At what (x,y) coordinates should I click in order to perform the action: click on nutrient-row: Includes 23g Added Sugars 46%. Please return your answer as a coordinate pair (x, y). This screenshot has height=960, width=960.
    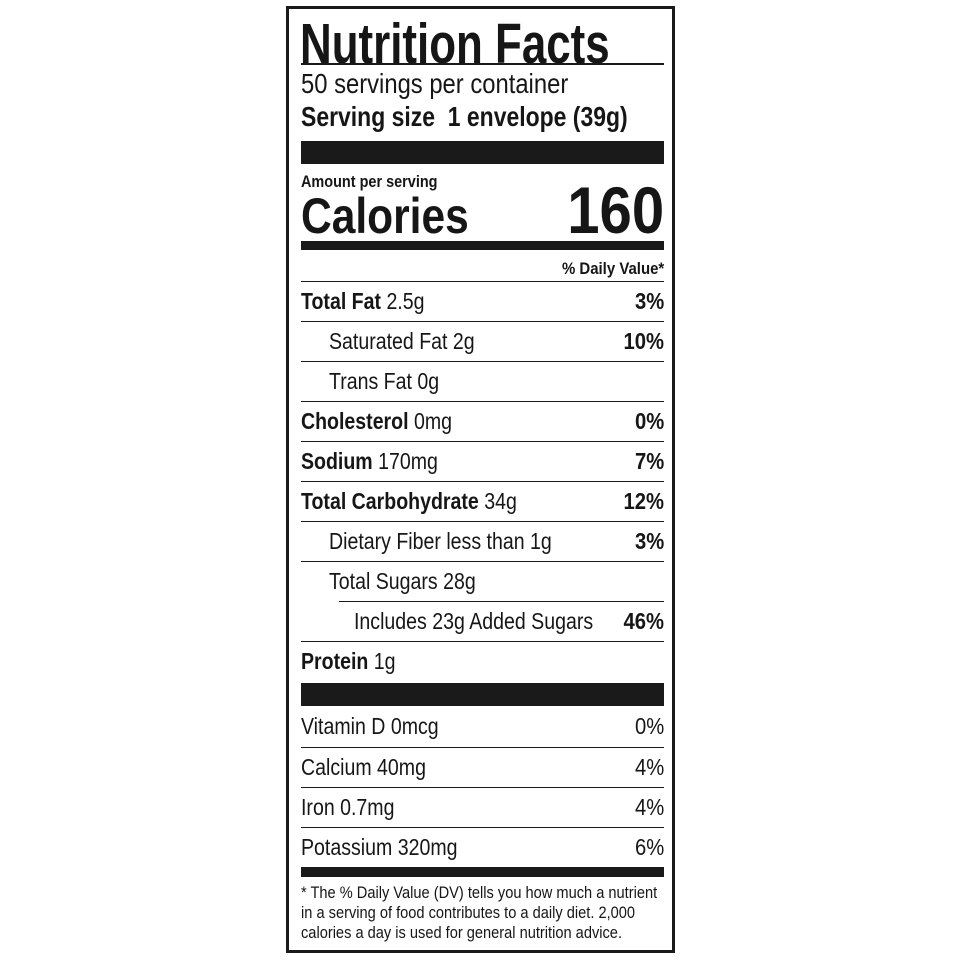
    Looking at the image, I should click on (509, 621).